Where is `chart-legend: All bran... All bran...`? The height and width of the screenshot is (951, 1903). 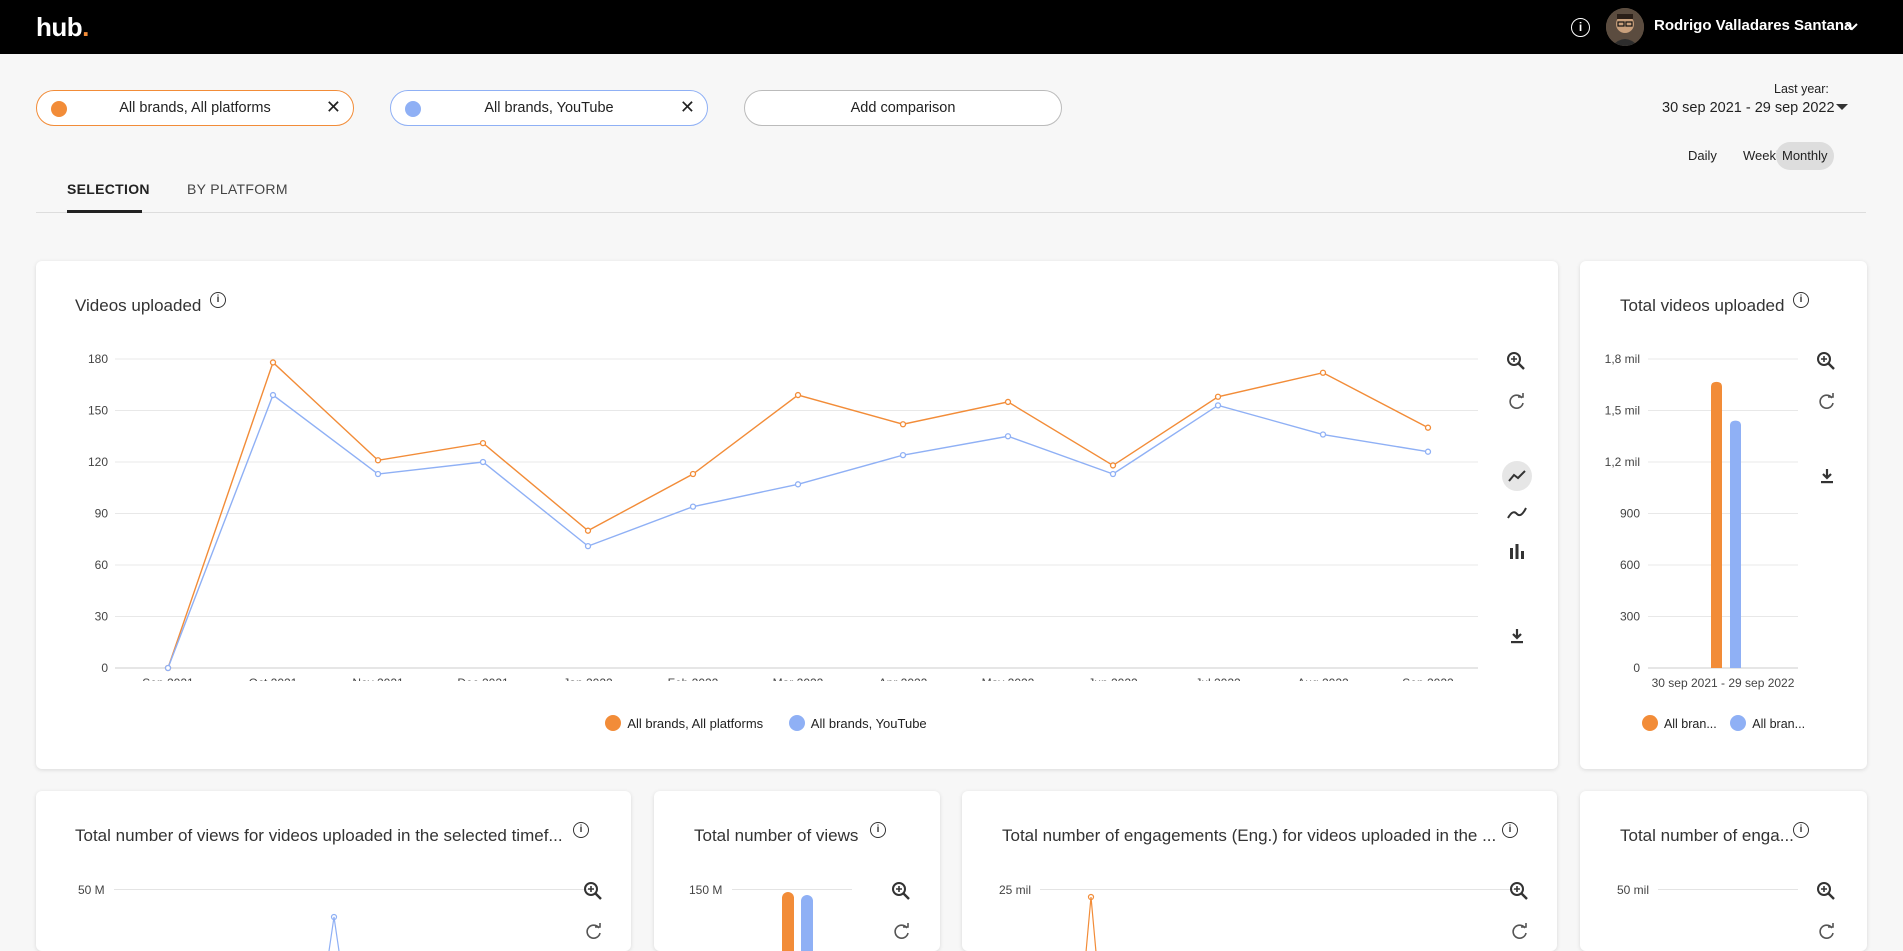 chart-legend: All bran... All bran... is located at coordinates (1723, 723).